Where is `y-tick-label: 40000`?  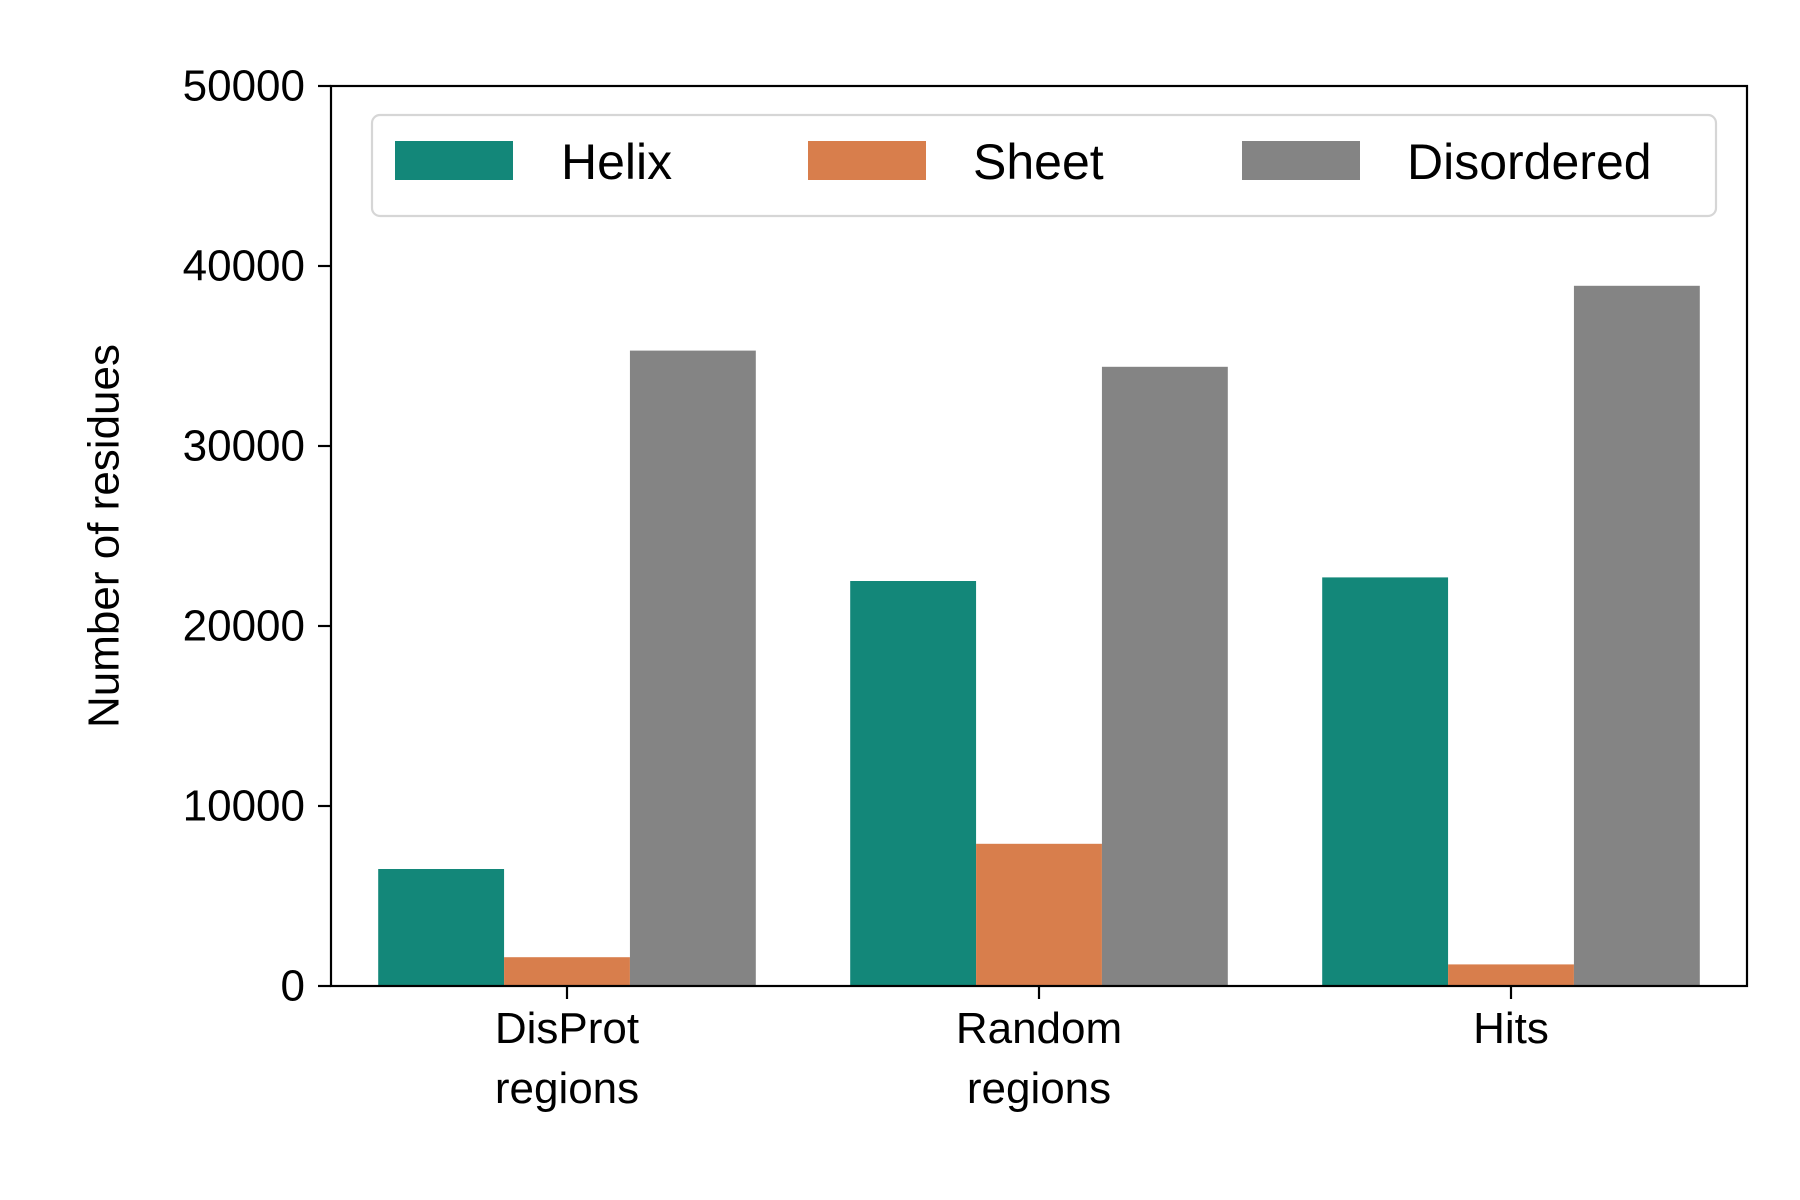
y-tick-label: 40000 is located at coordinates (244, 266).